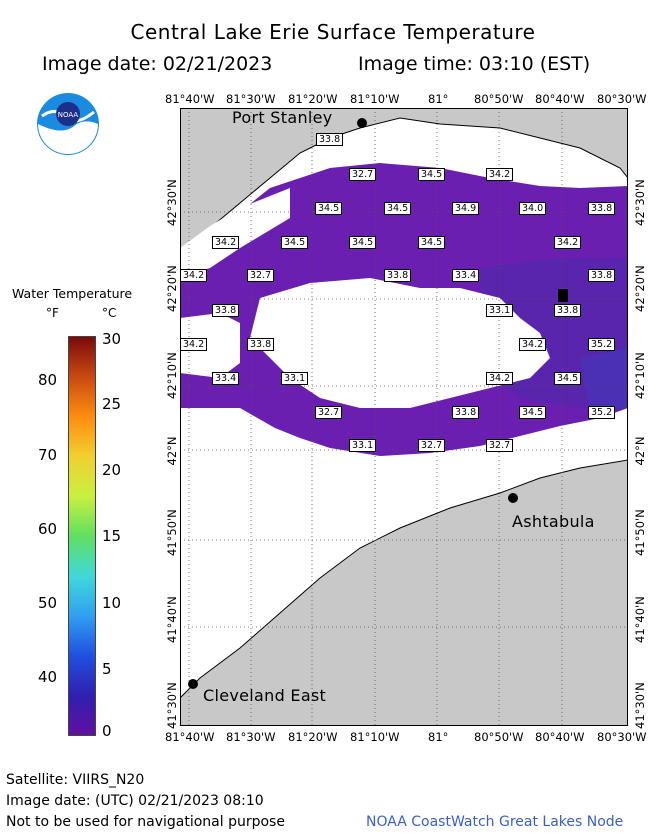 This screenshot has width=666, height=837. Describe the element at coordinates (563, 295) in the screenshot. I see `buoy-marker` at that location.